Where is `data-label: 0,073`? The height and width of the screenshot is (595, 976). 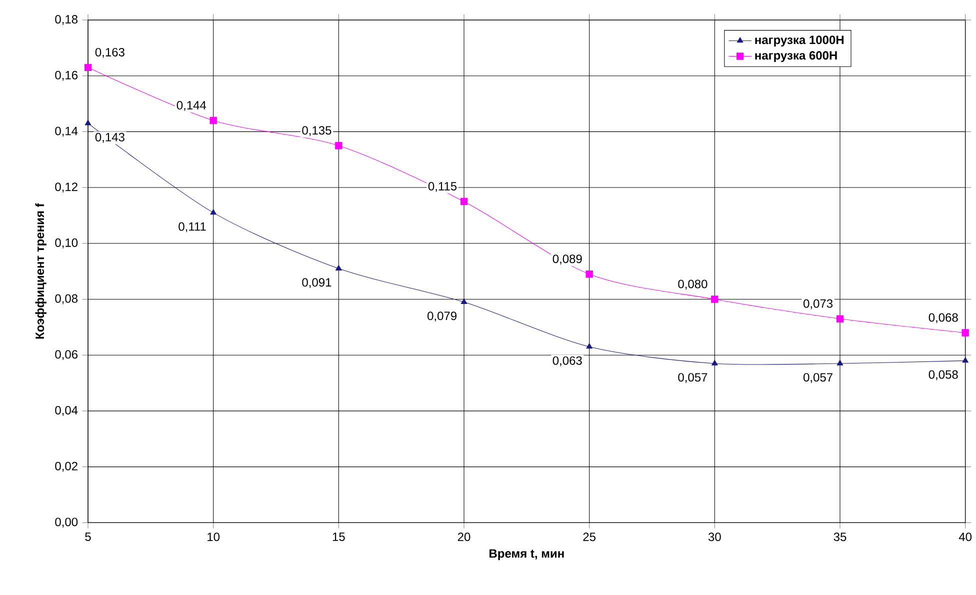
data-label: 0,073 is located at coordinates (818, 304).